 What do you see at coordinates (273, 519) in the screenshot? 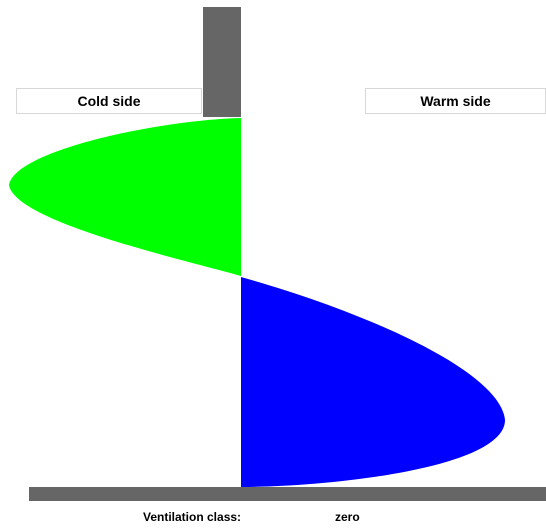
I see `ventilation-footer: Ventilation class: zero` at bounding box center [273, 519].